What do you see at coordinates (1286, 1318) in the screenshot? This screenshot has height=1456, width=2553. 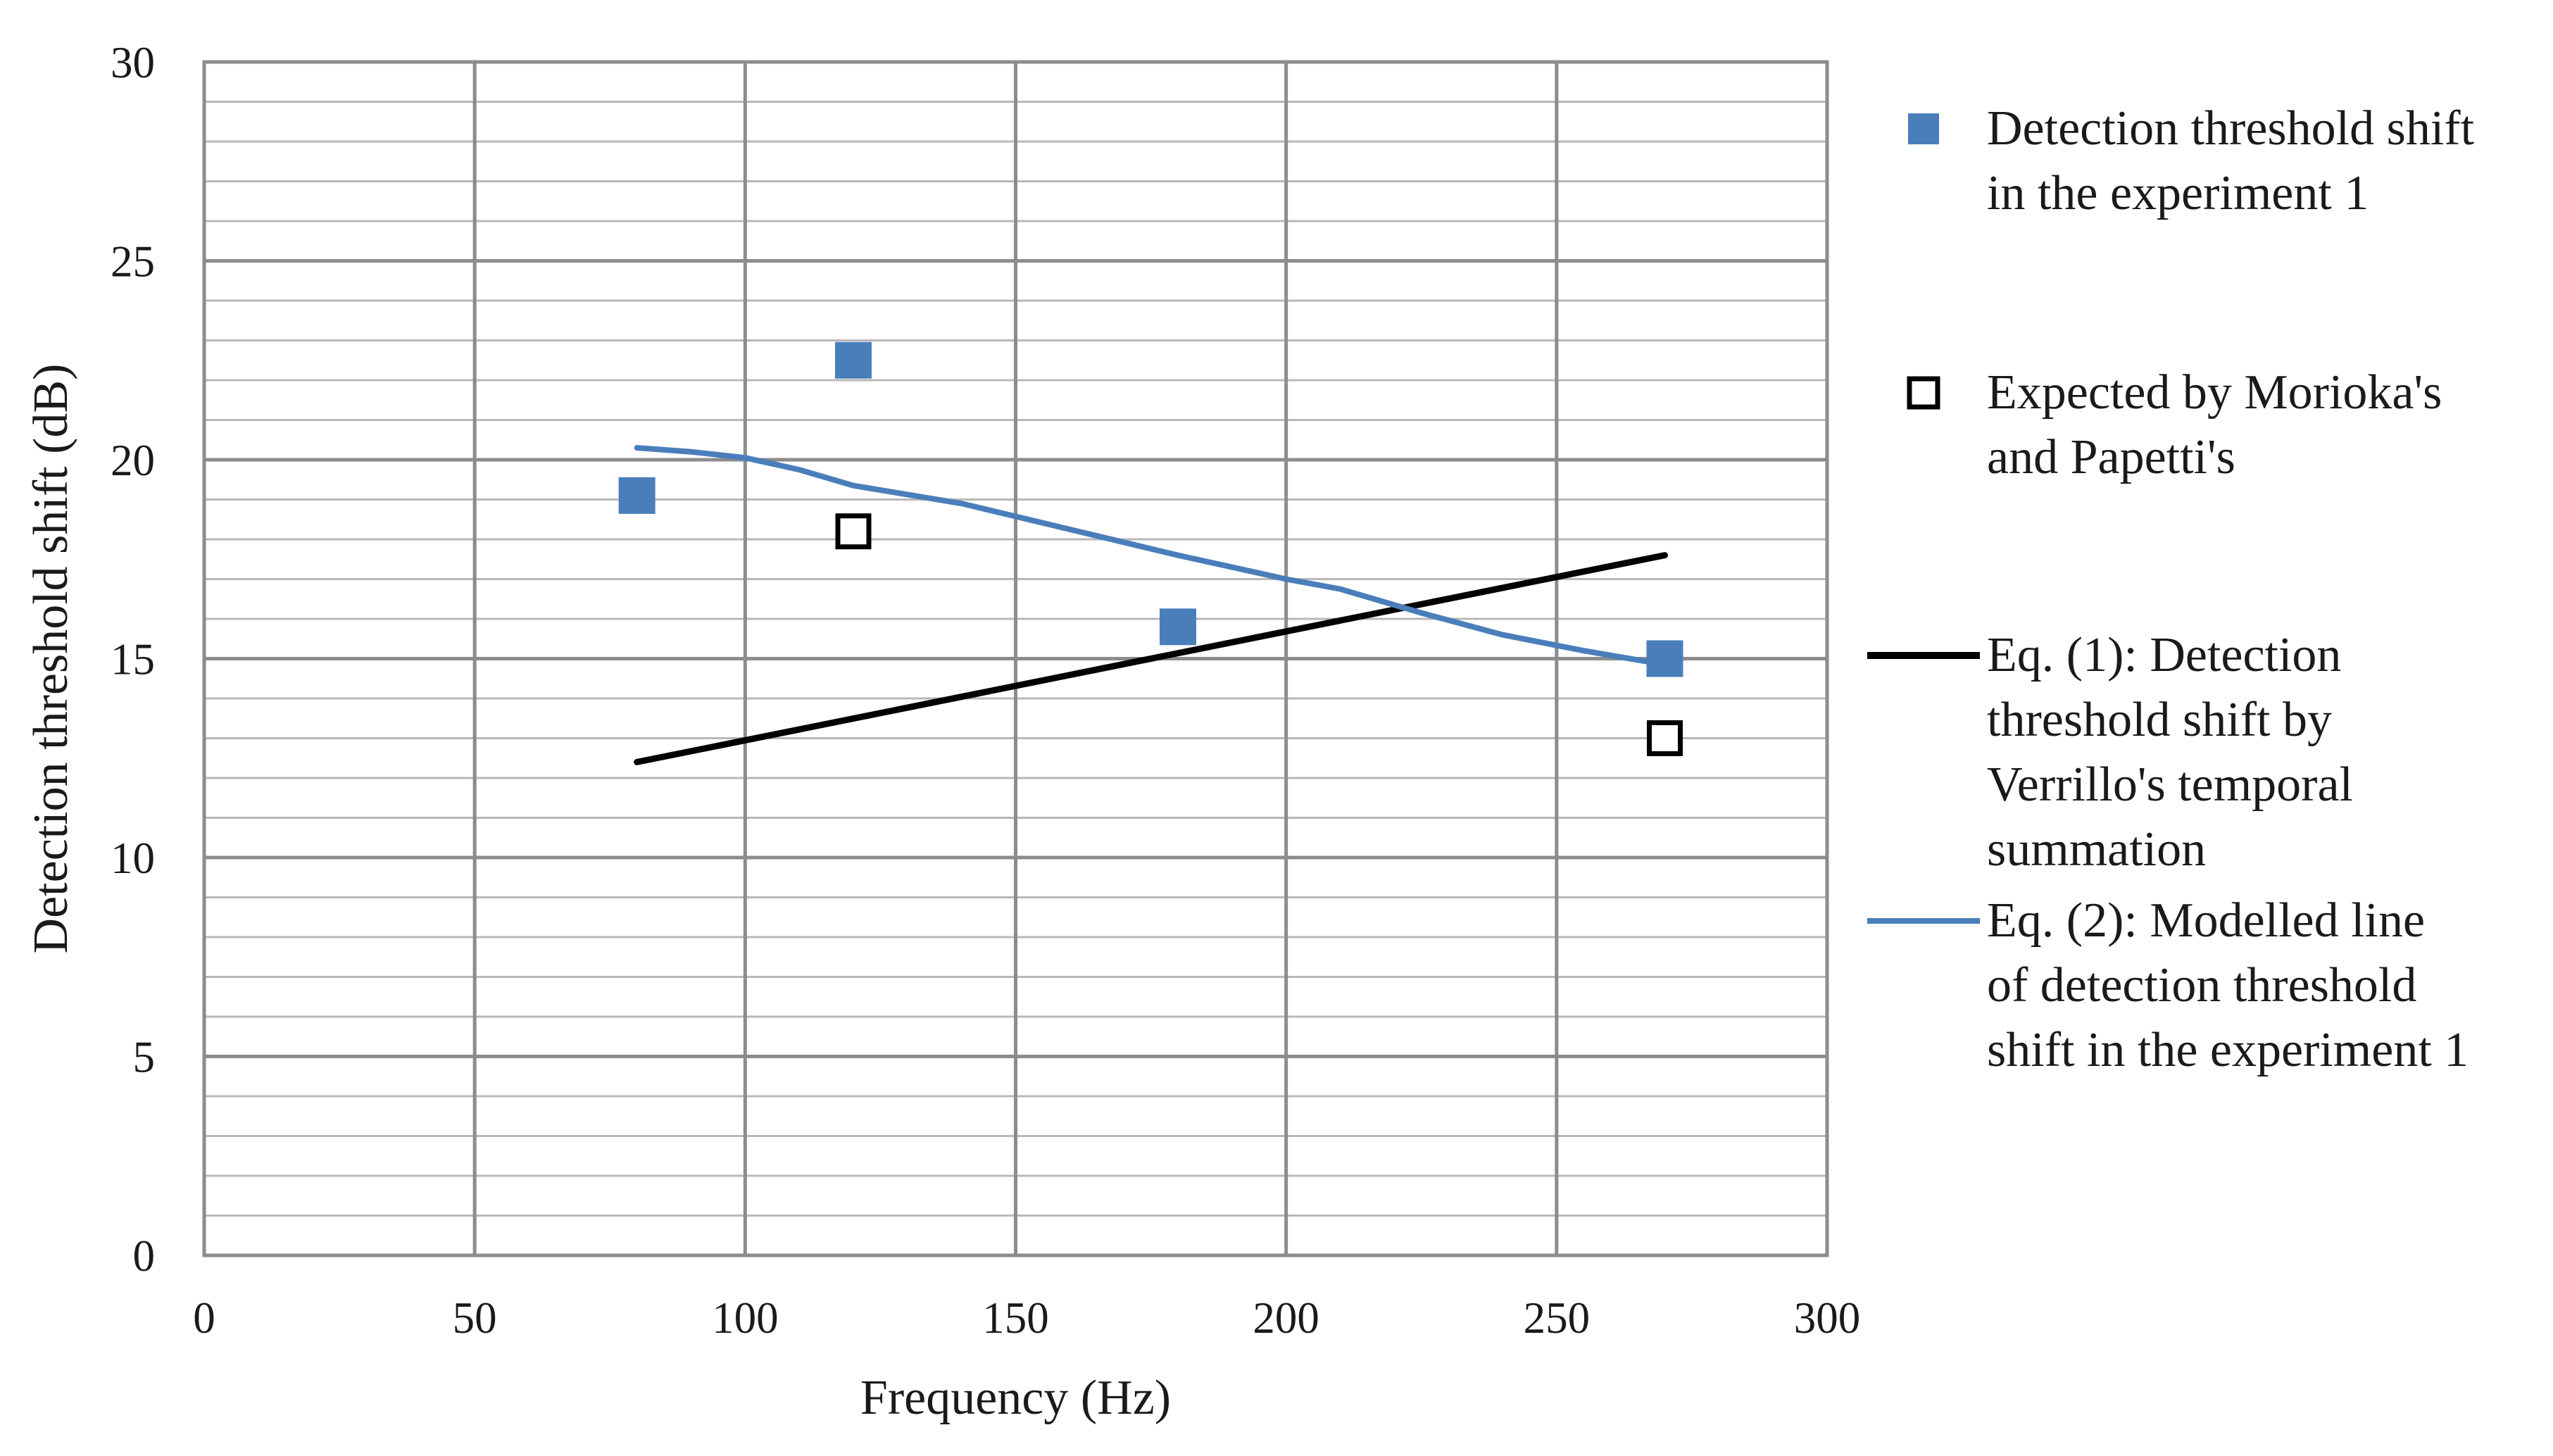 I see `x-tick-label: 200` at bounding box center [1286, 1318].